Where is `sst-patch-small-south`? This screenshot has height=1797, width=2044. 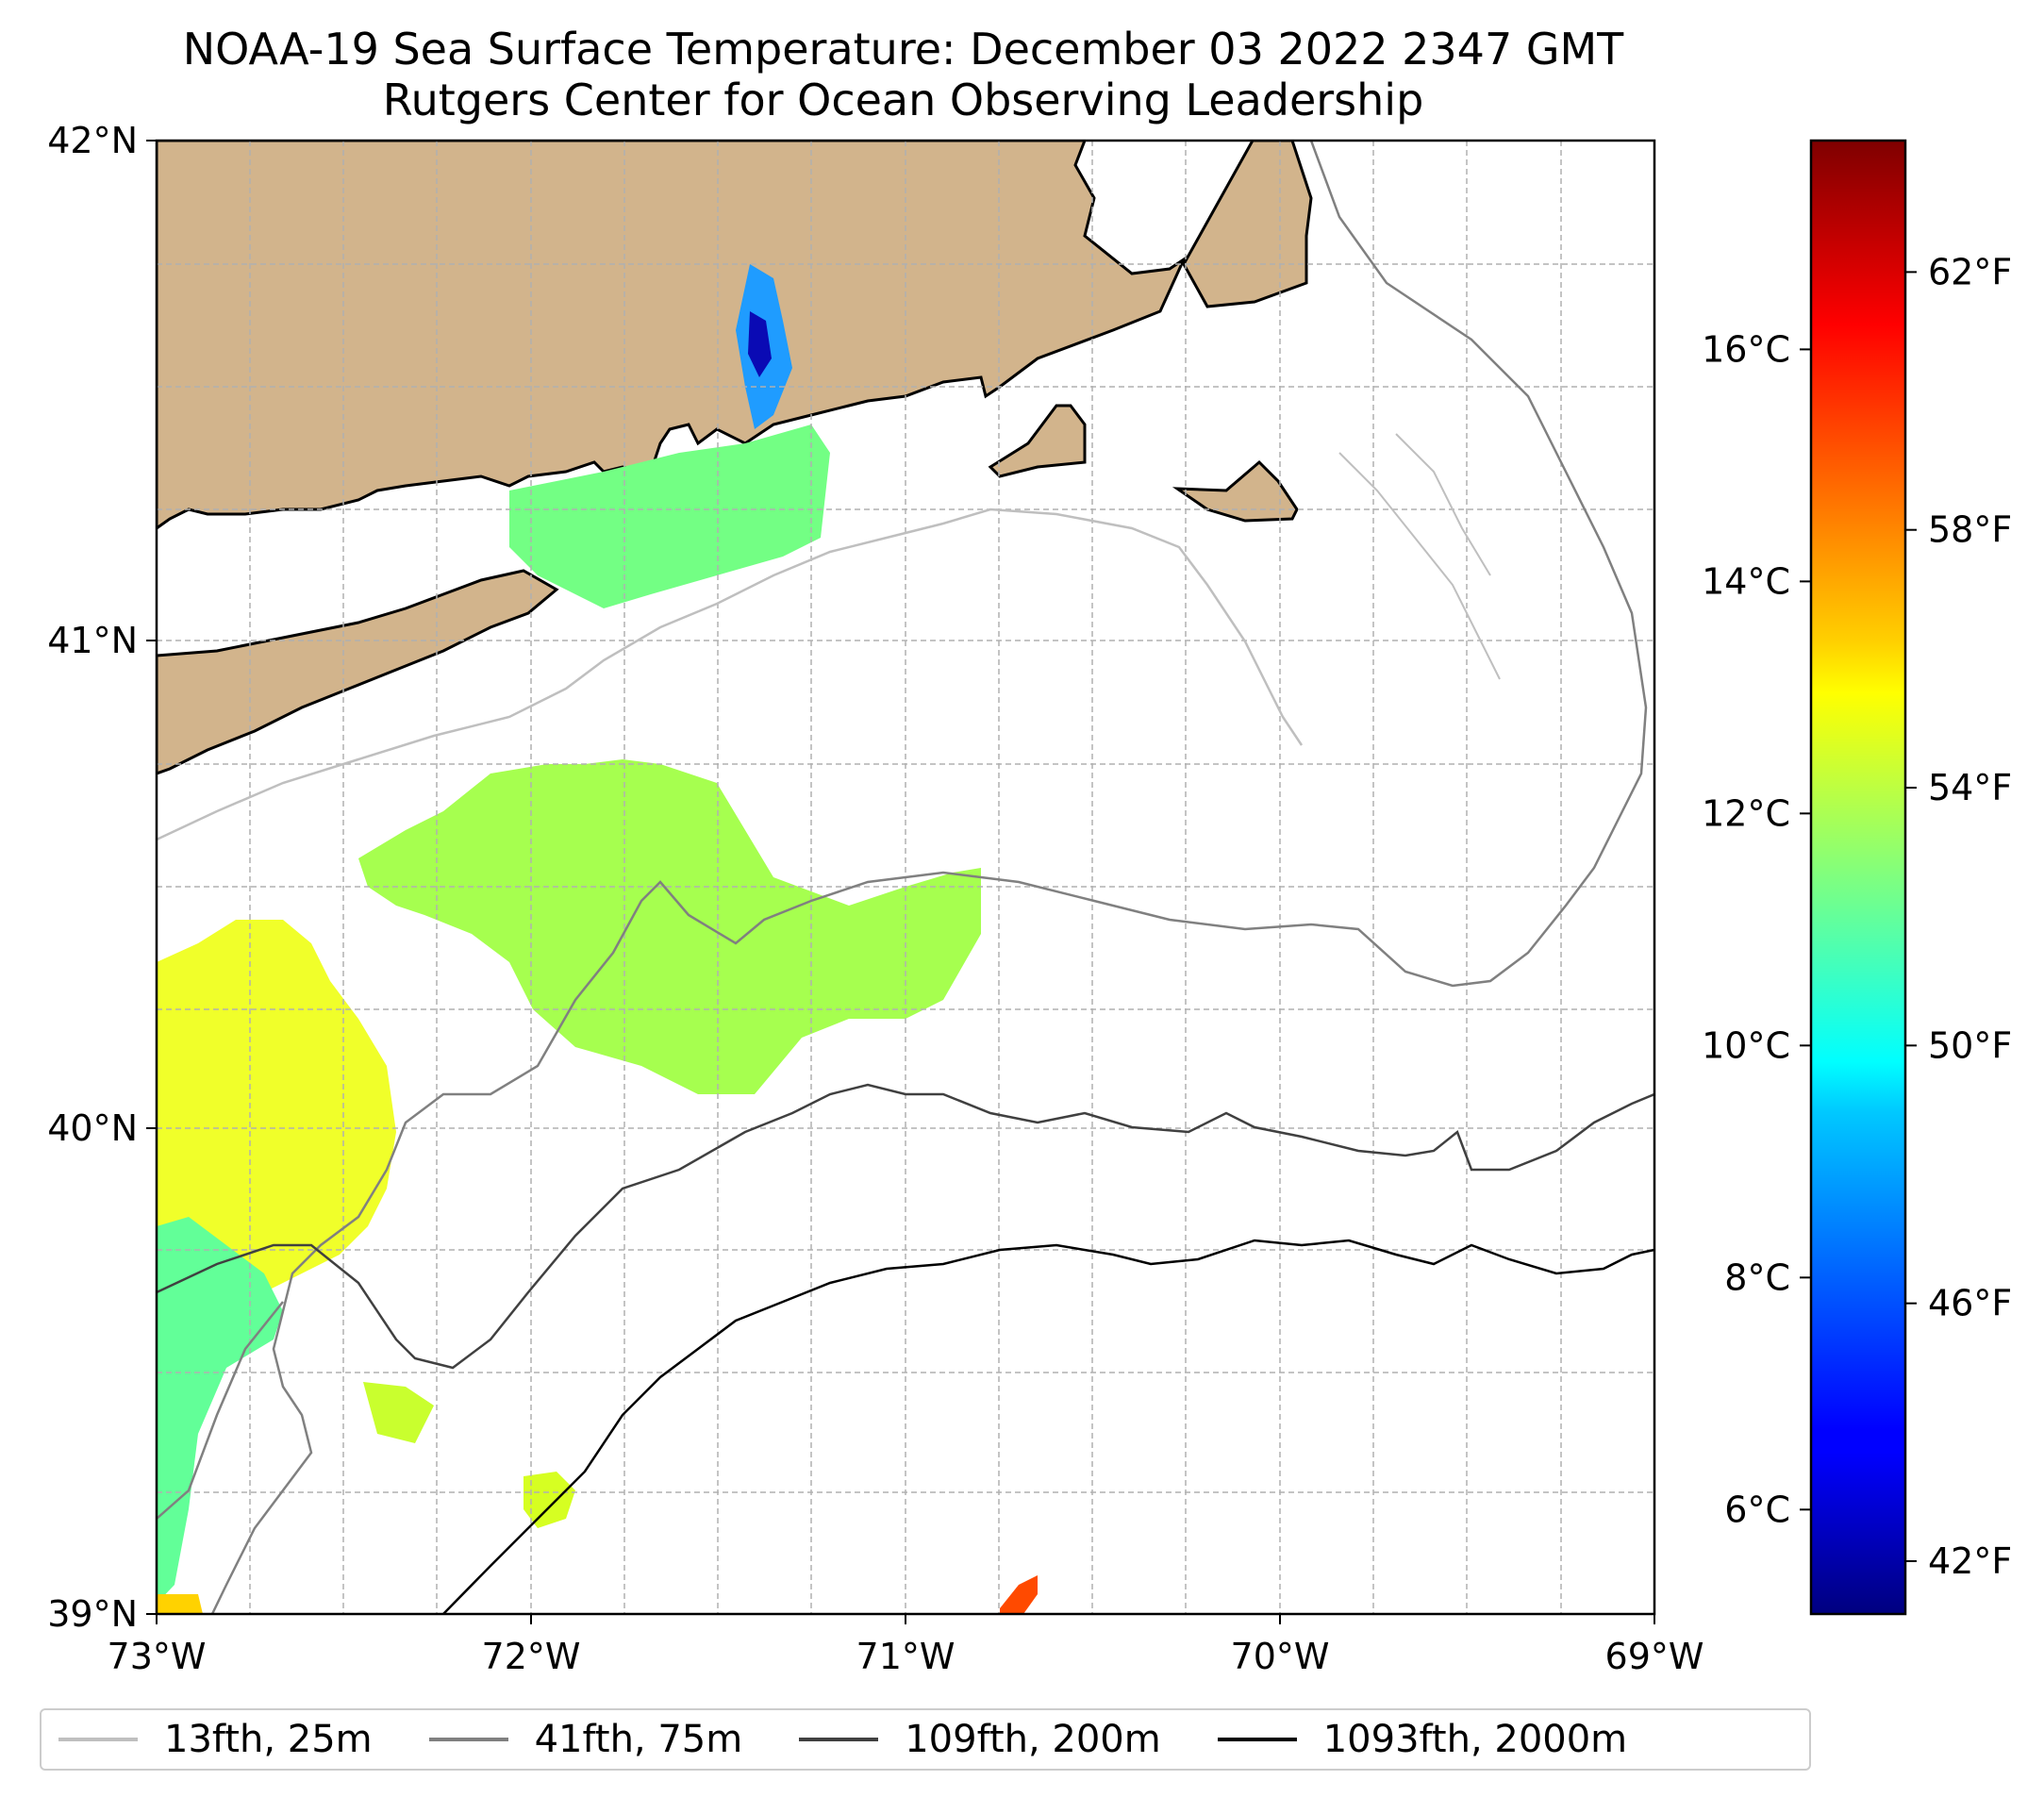 sst-patch-small-south is located at coordinates (398, 1412).